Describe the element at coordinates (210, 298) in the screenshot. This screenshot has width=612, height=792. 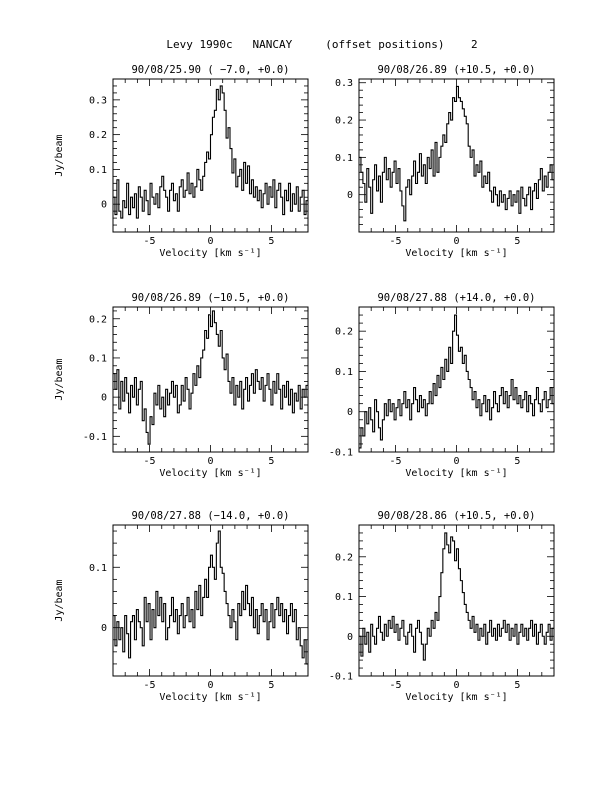
I see `panel-title: 90/08/26.89 (−10.5, +0.0)` at that location.